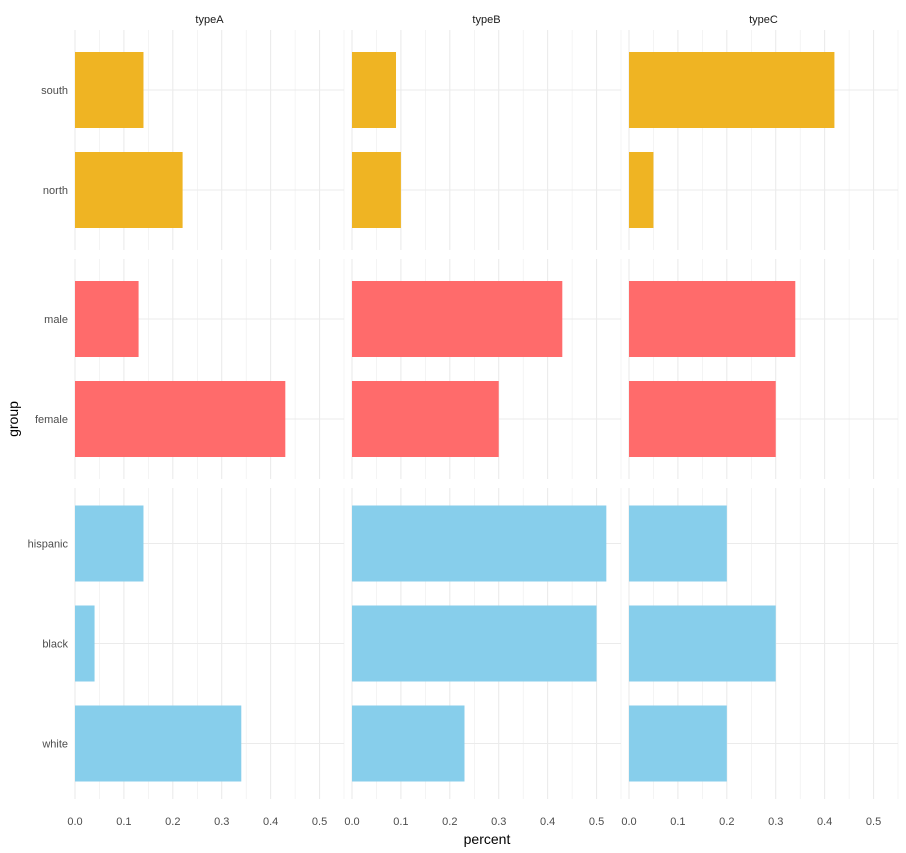  I want to click on facet-strip-label: typeC, so click(763, 20).